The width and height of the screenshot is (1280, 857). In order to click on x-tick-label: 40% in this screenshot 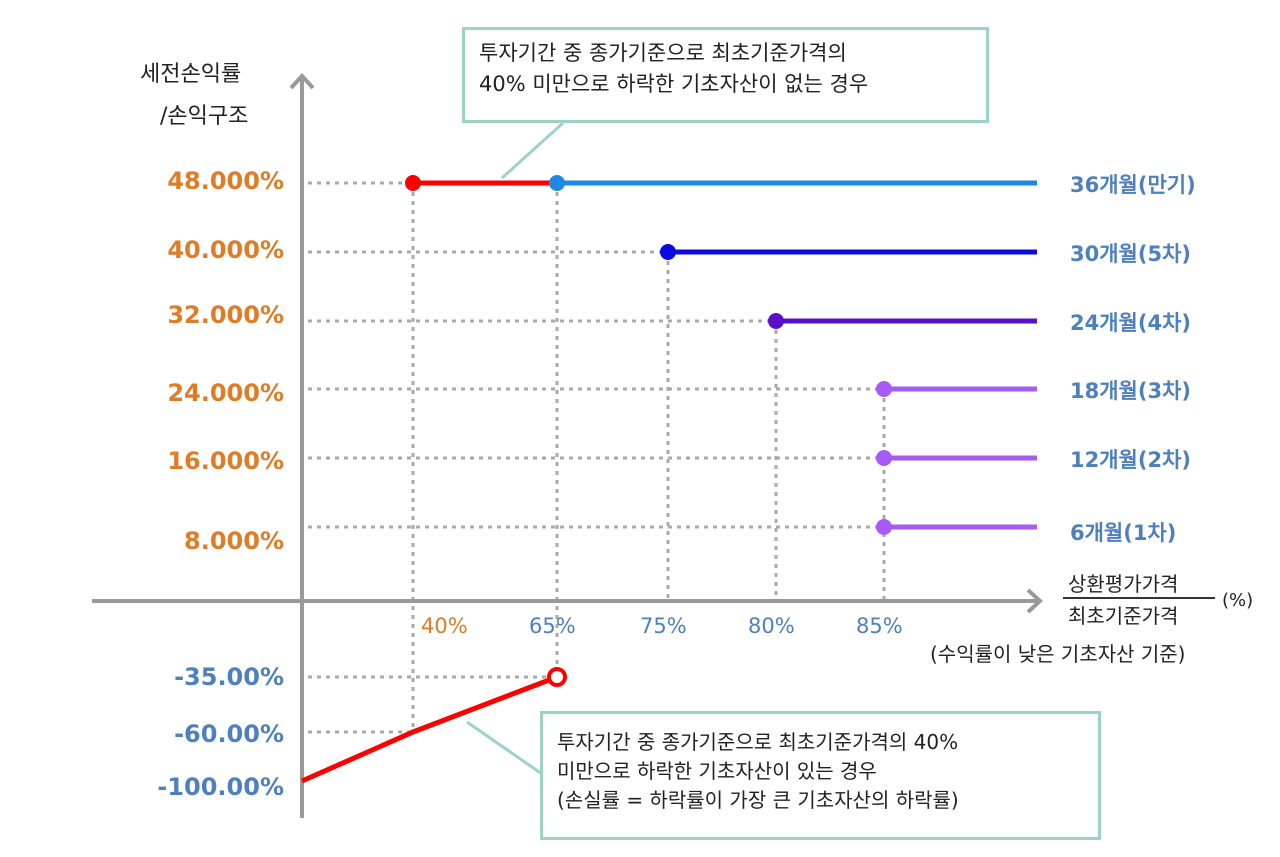, I will do `click(444, 626)`.